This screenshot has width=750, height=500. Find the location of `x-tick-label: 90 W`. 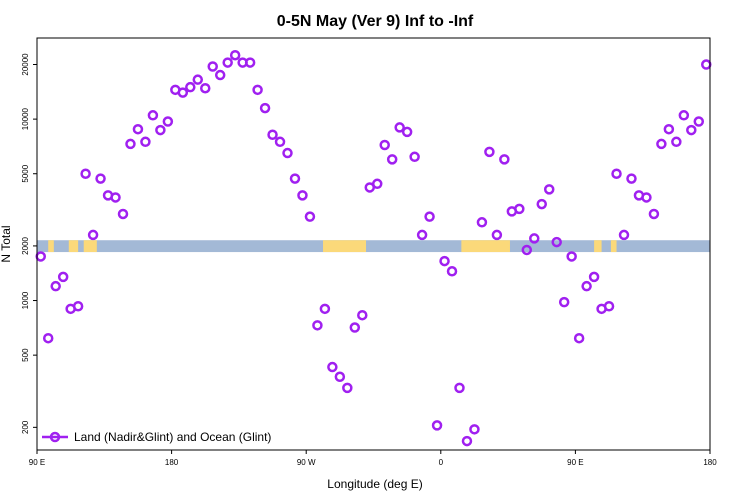

x-tick-label: 90 W is located at coordinates (306, 462).